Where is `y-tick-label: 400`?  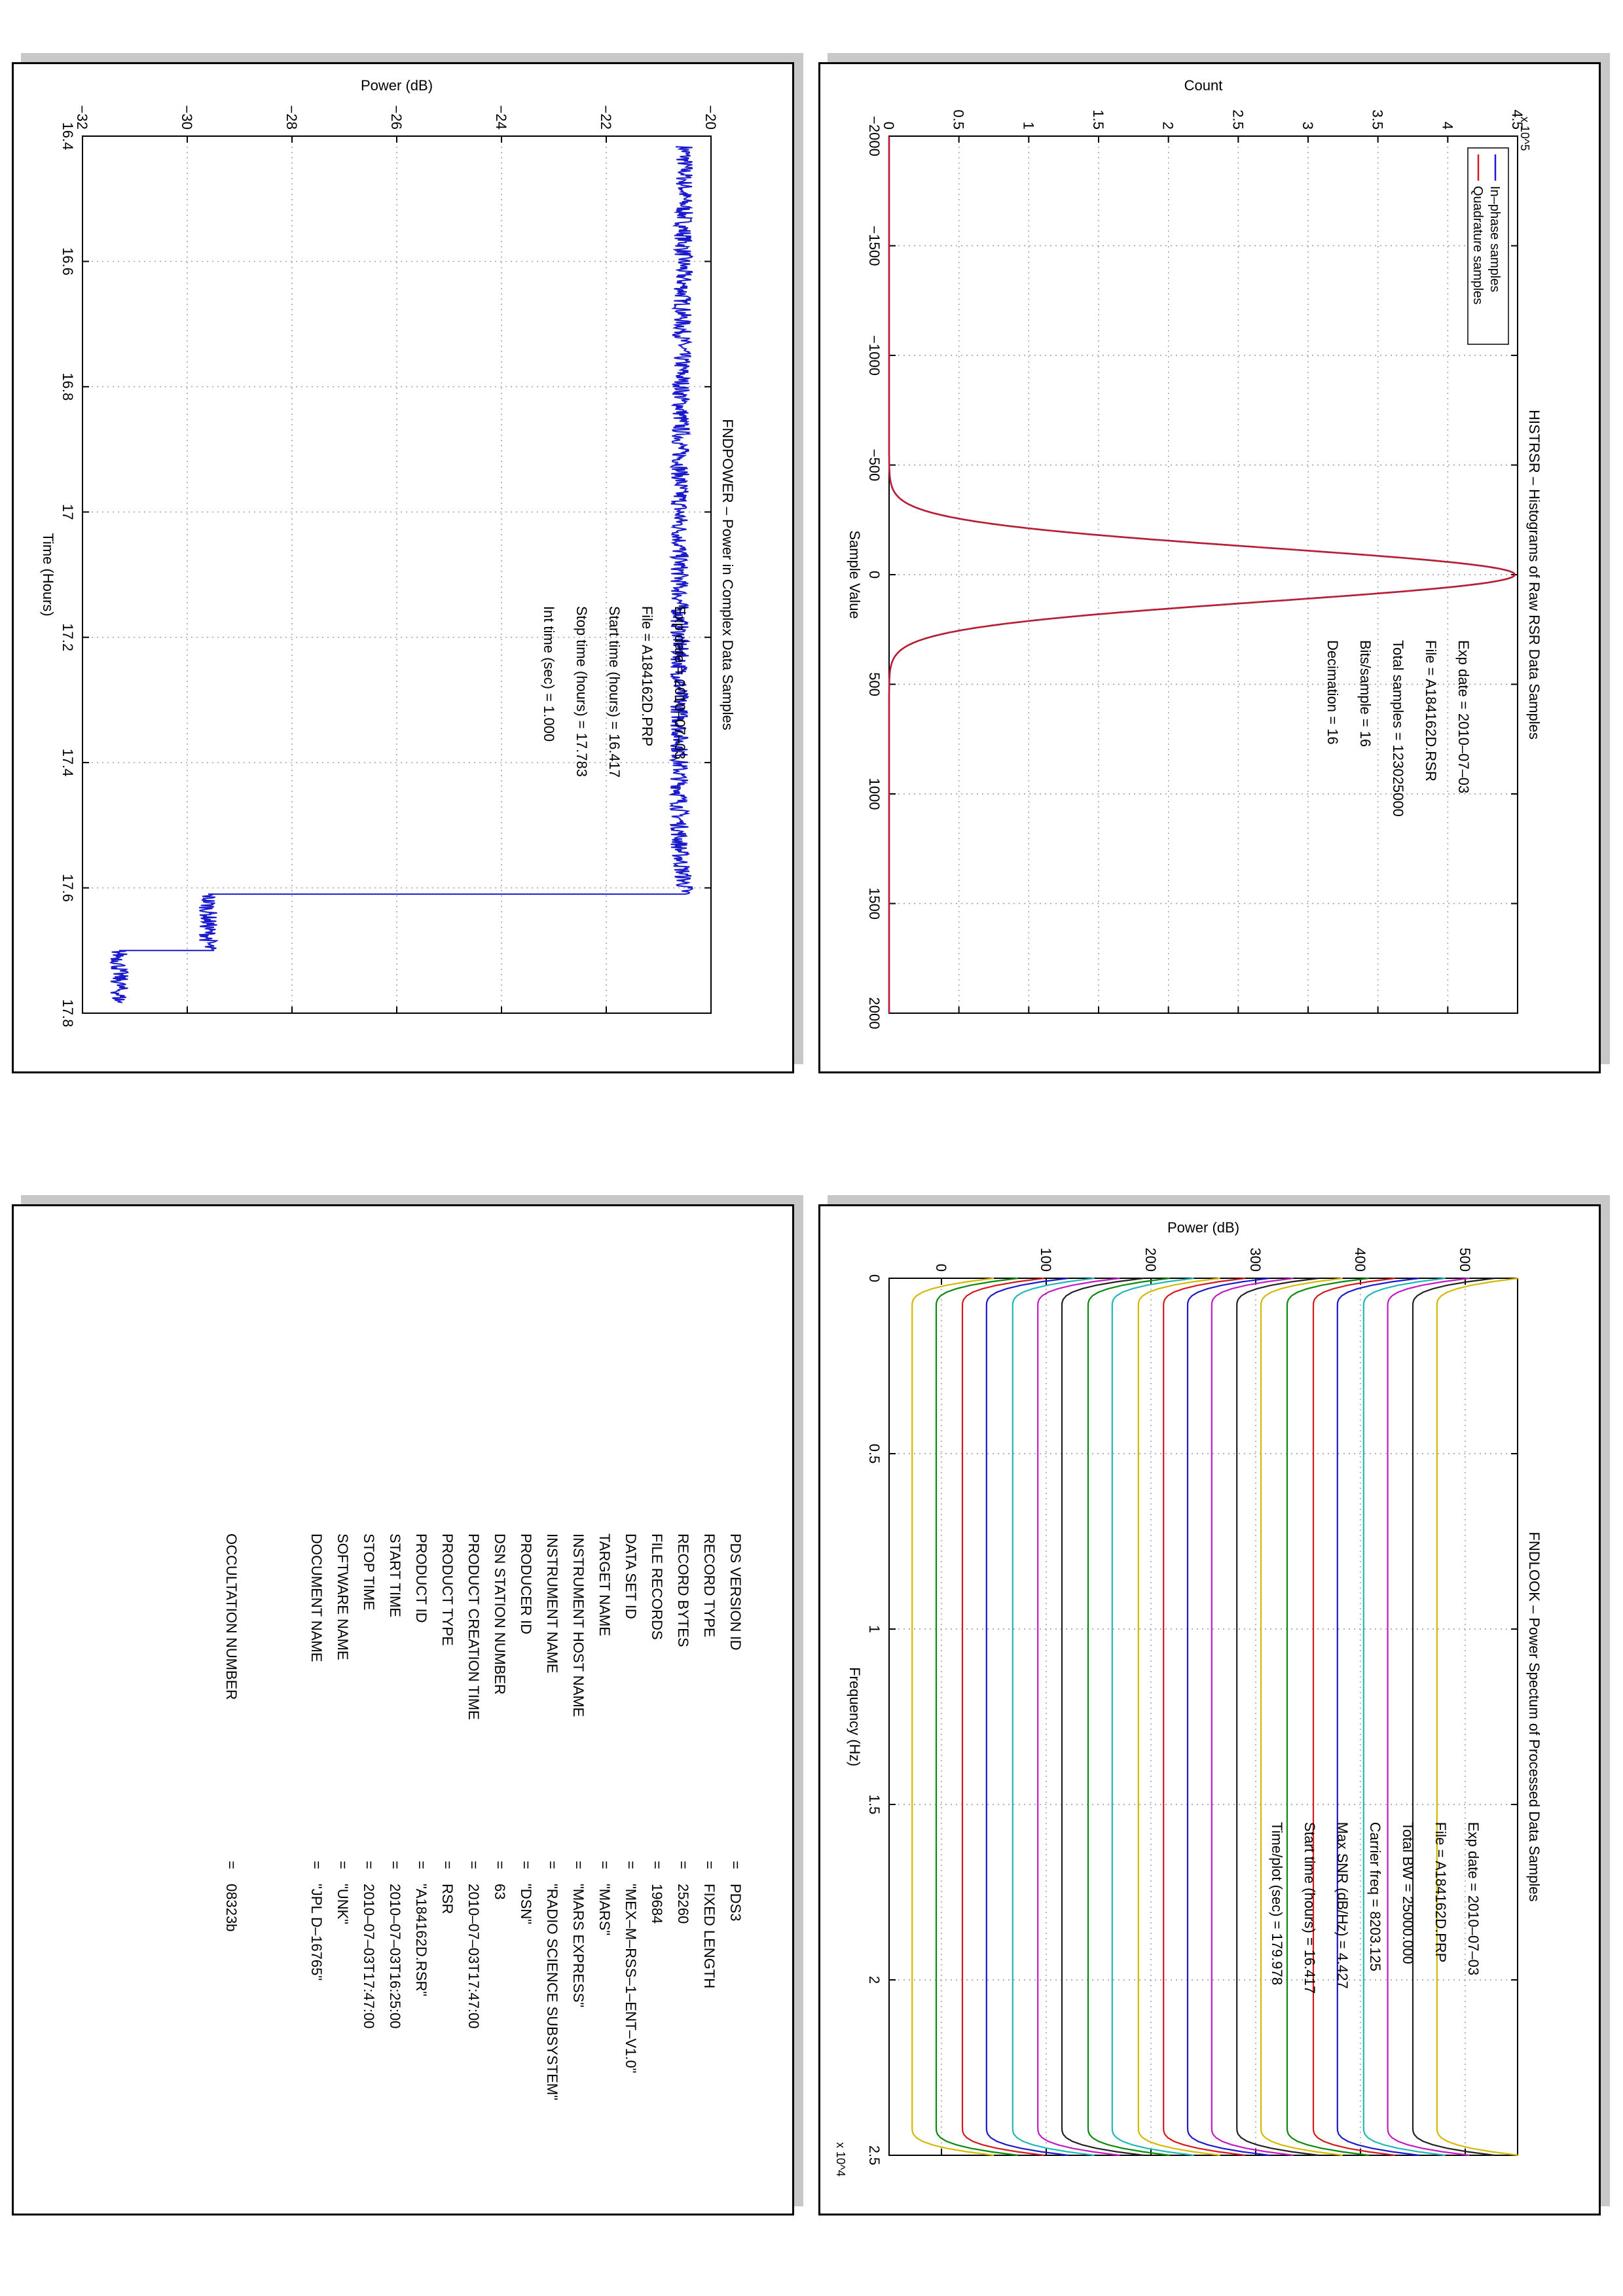
y-tick-label: 400 is located at coordinates (1360, 1259).